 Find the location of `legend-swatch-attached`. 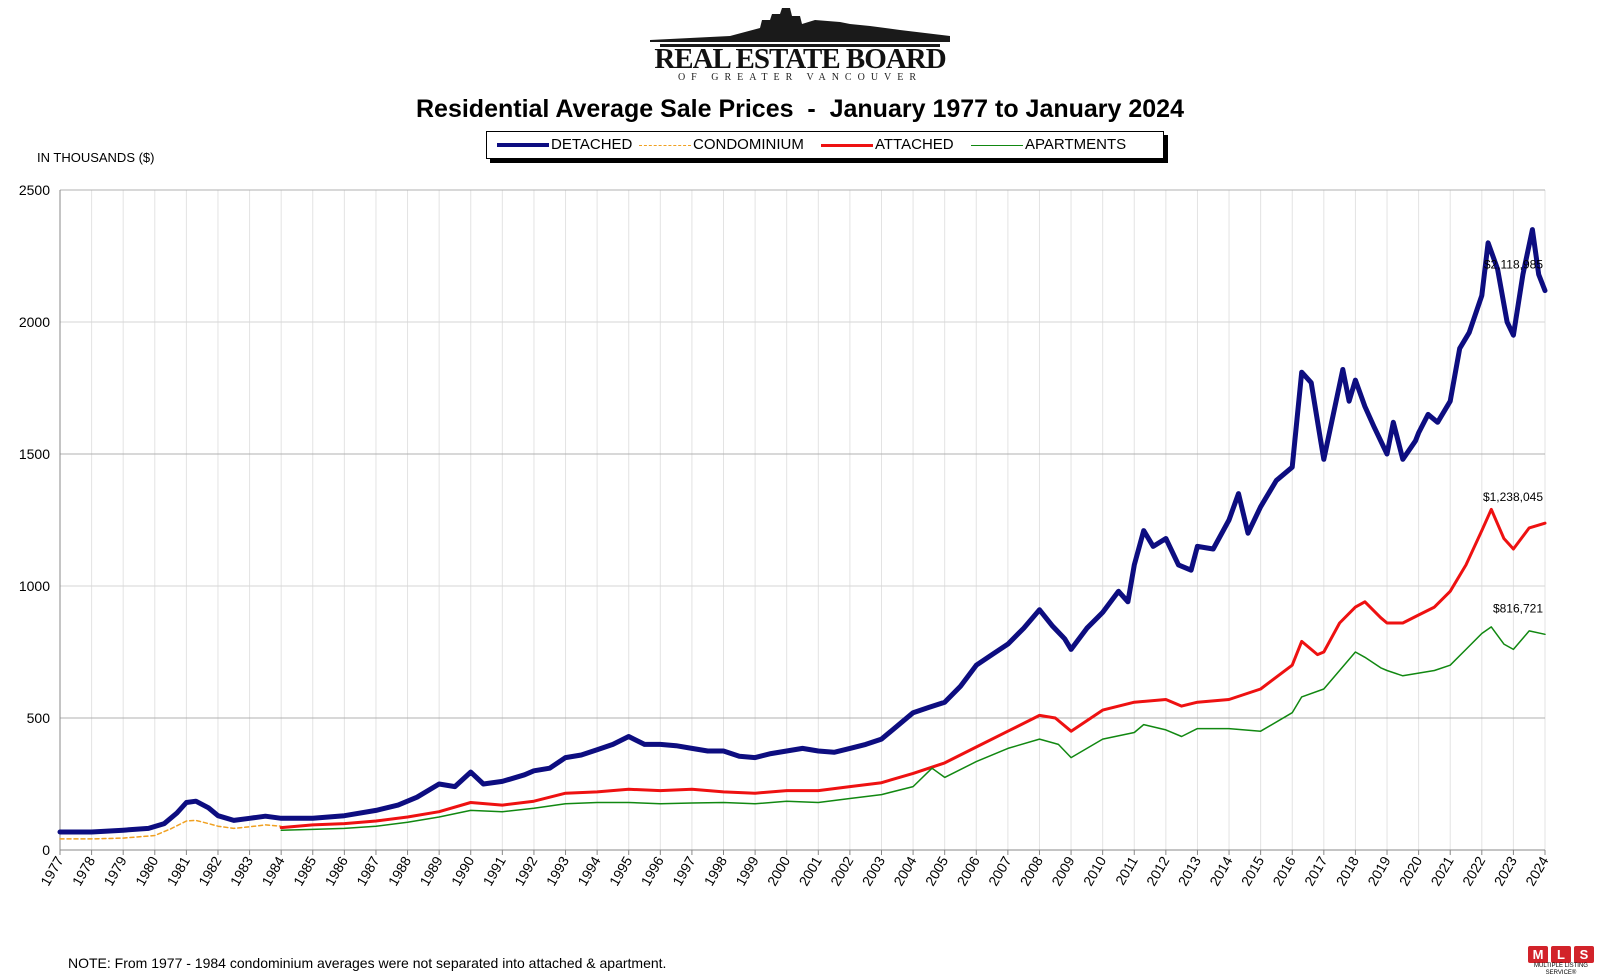

legend-swatch-attached is located at coordinates (847, 145).